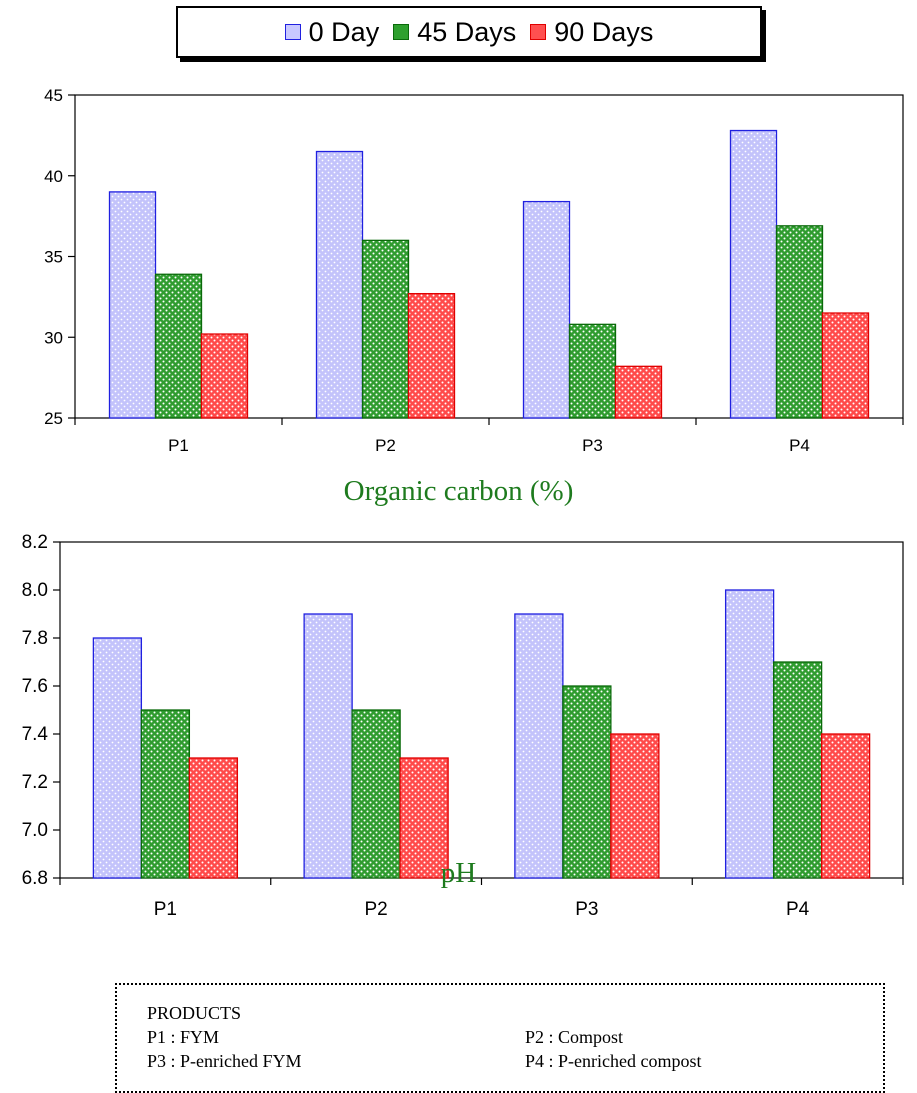 The width and height of the screenshot is (917, 1093). What do you see at coordinates (53, 337) in the screenshot?
I see `y-tick-label: 30` at bounding box center [53, 337].